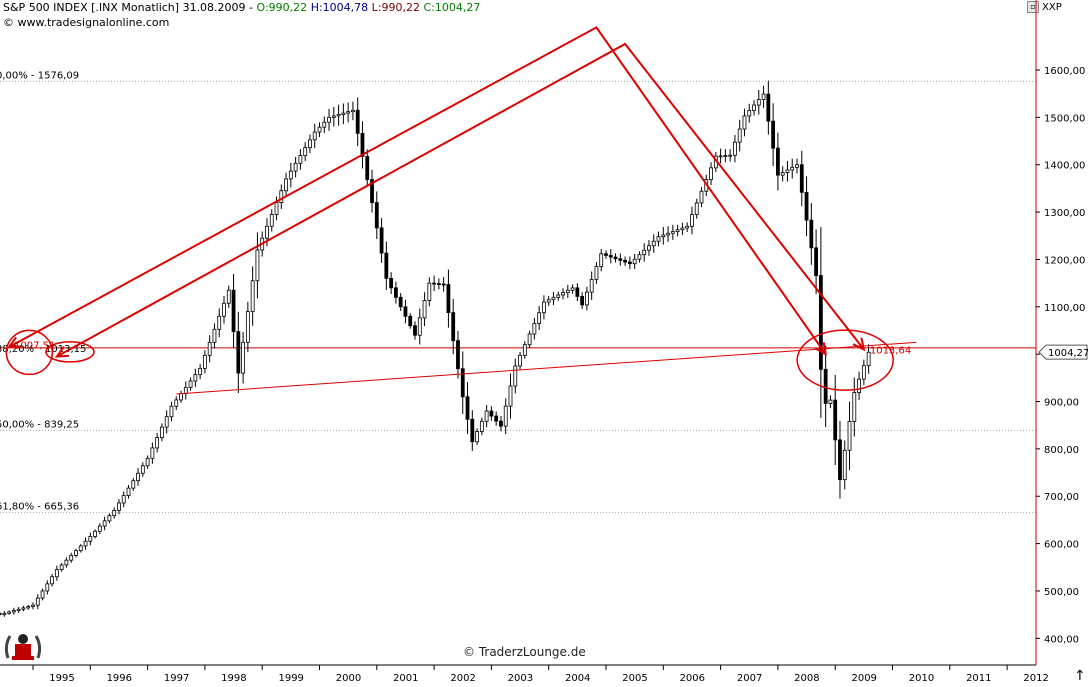 The width and height of the screenshot is (1088, 687). Describe the element at coordinates (978, 678) in the screenshot. I see `x-tick-label: 2011` at that location.